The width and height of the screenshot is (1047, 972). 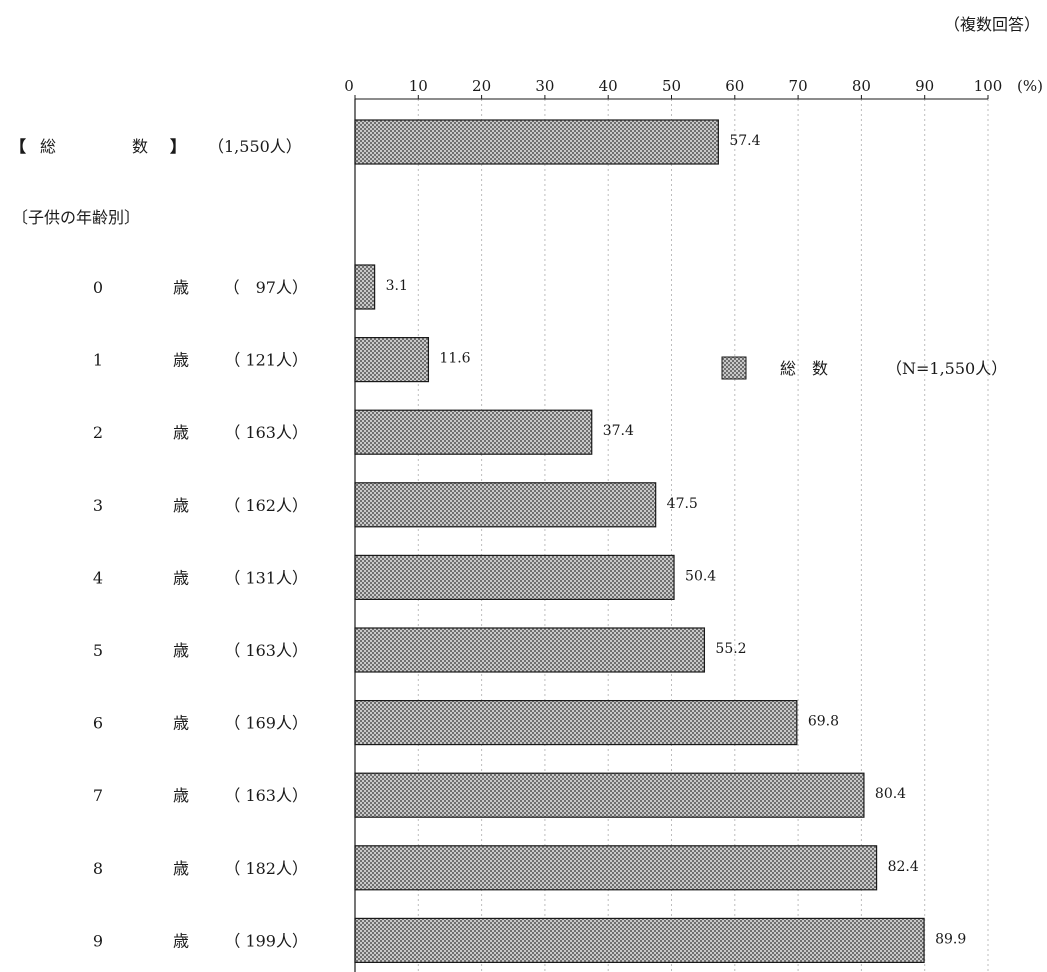 I want to click on legend: 総 数 （N=1,550人）, so click(x=864, y=368).